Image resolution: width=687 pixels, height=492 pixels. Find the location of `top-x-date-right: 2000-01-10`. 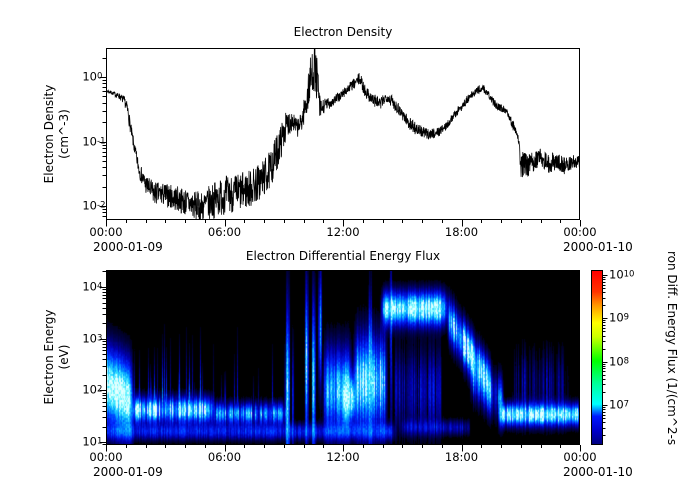

top-x-date-right: 2000-01-10 is located at coordinates (598, 247).